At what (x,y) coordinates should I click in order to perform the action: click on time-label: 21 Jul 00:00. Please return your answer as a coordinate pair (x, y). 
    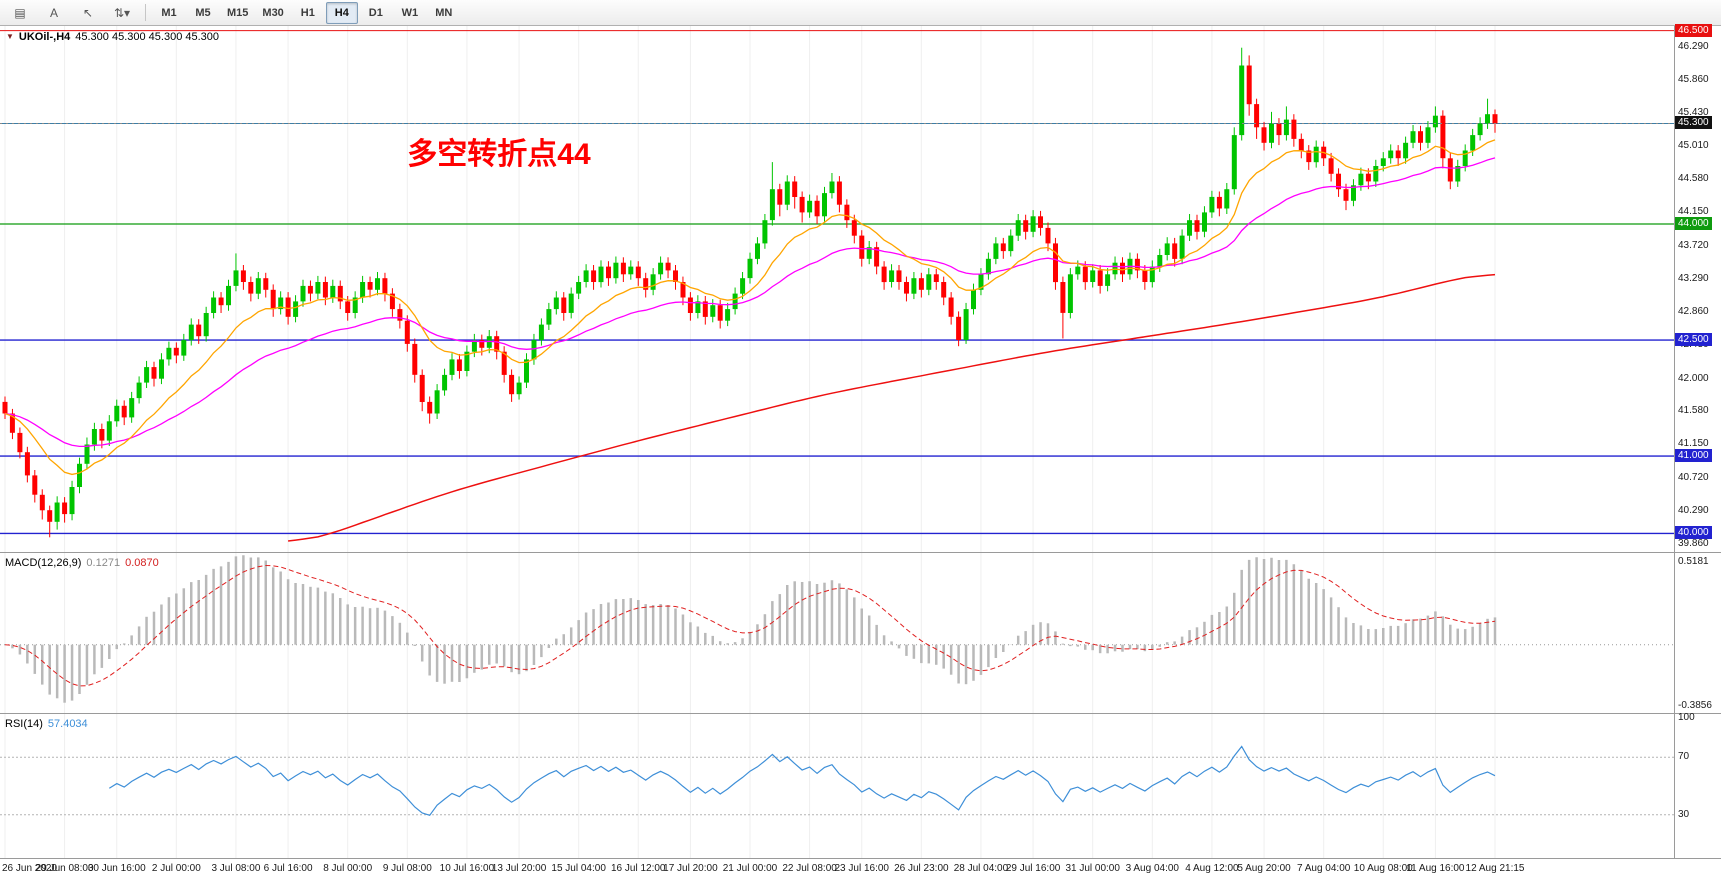
    Looking at the image, I should click on (750, 868).